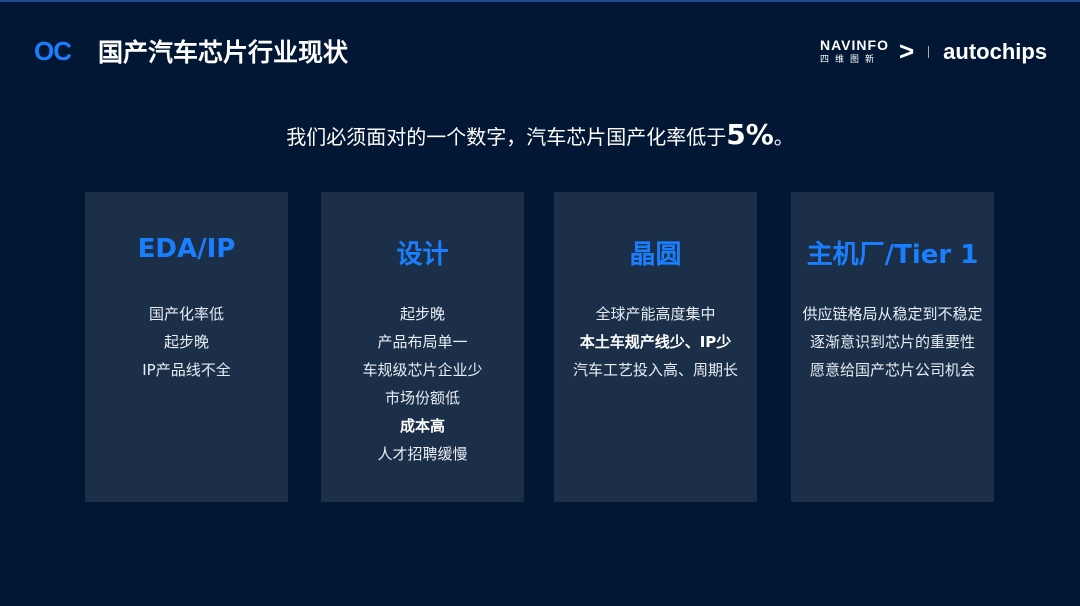 This screenshot has height=606, width=1080. What do you see at coordinates (750, 134) in the screenshot?
I see `headline-value: 5%` at bounding box center [750, 134].